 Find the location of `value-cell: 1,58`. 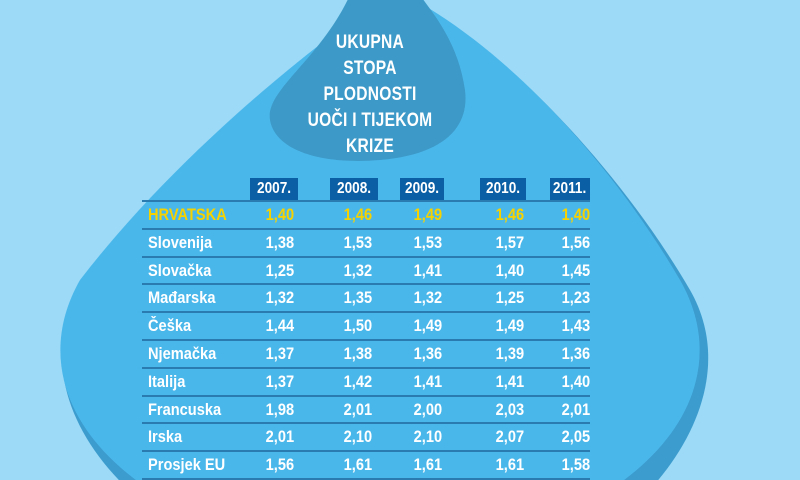

value-cell: 1,58 is located at coordinates (575, 465).